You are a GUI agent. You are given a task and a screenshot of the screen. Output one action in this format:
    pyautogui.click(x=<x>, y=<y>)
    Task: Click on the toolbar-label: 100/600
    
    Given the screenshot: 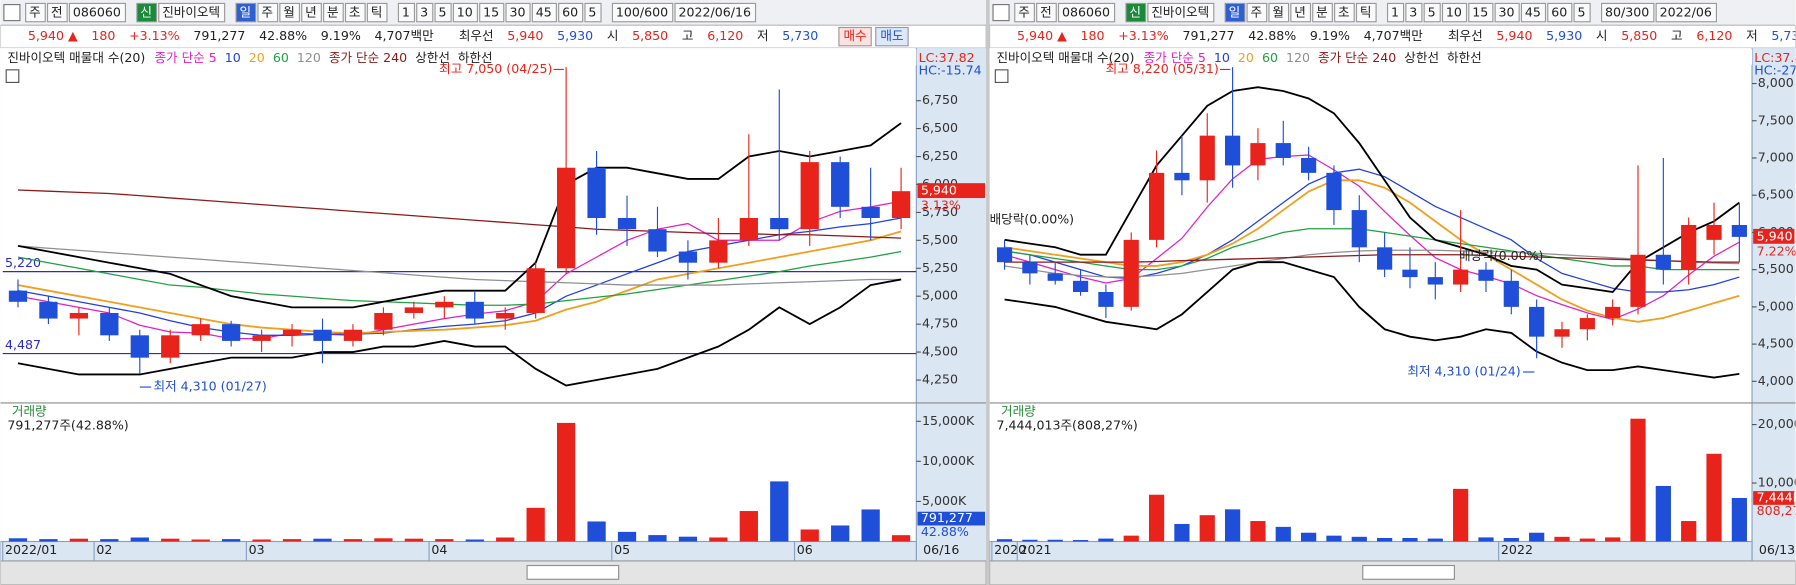 What is the action you would take?
    pyautogui.click(x=642, y=12)
    